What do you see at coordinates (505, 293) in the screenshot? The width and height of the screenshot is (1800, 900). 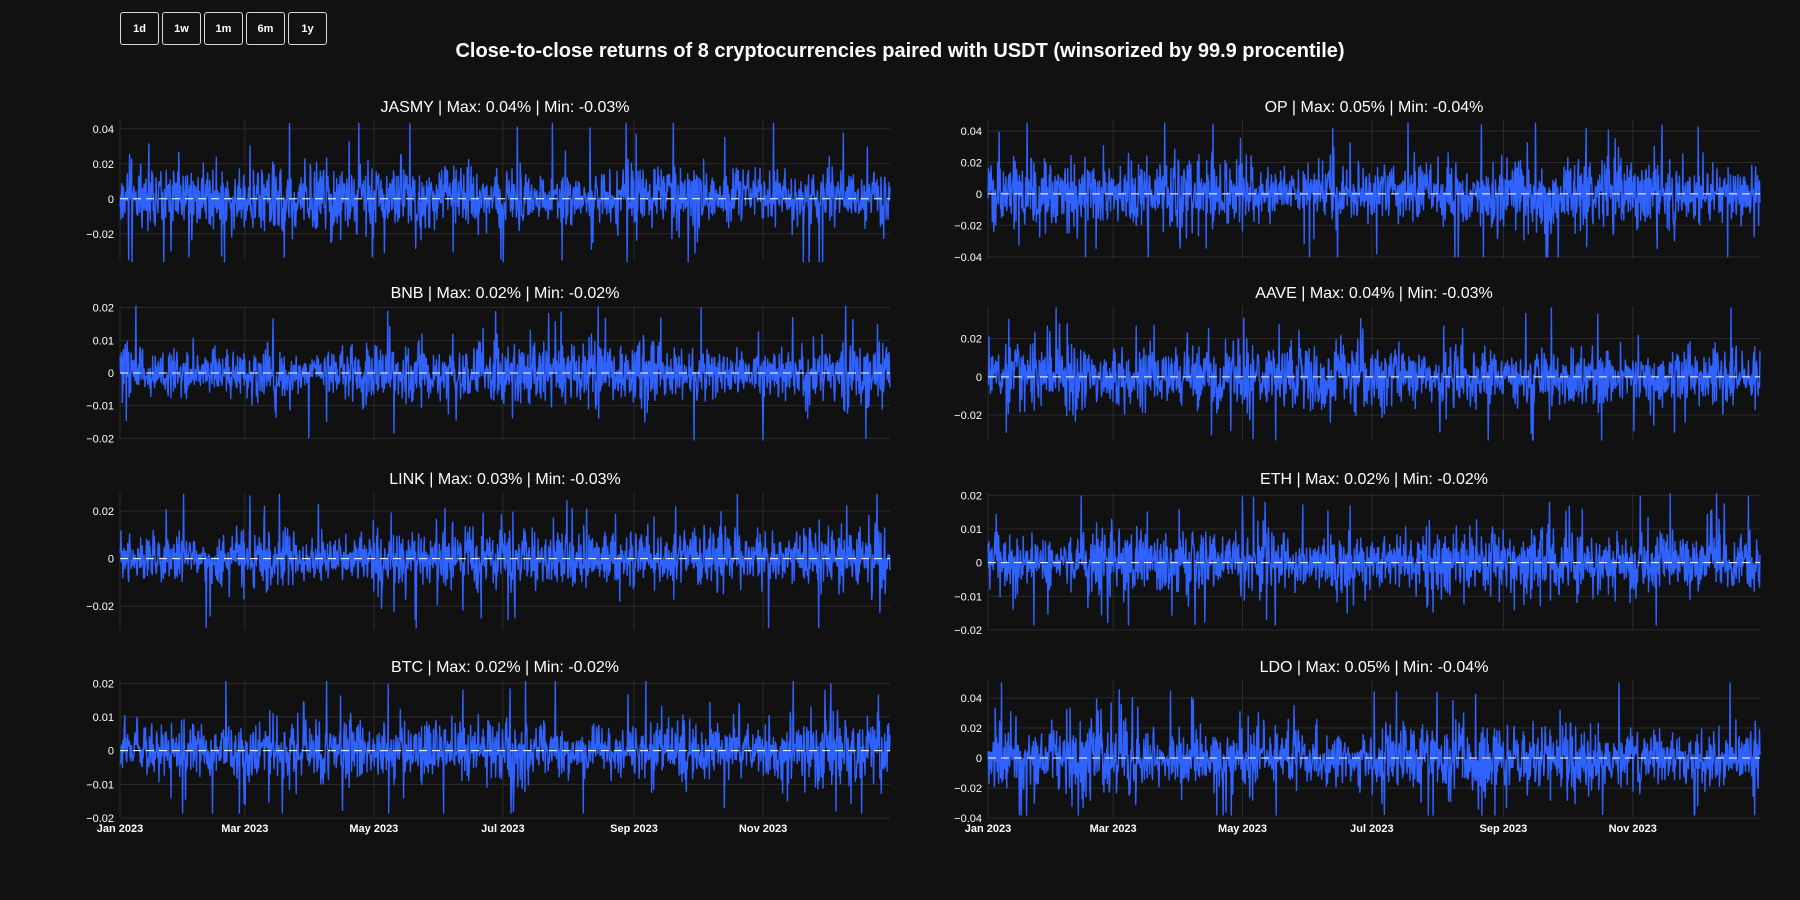 I see `subplot-title: BNB | Max: 0.02% | Min: -0.02%` at bounding box center [505, 293].